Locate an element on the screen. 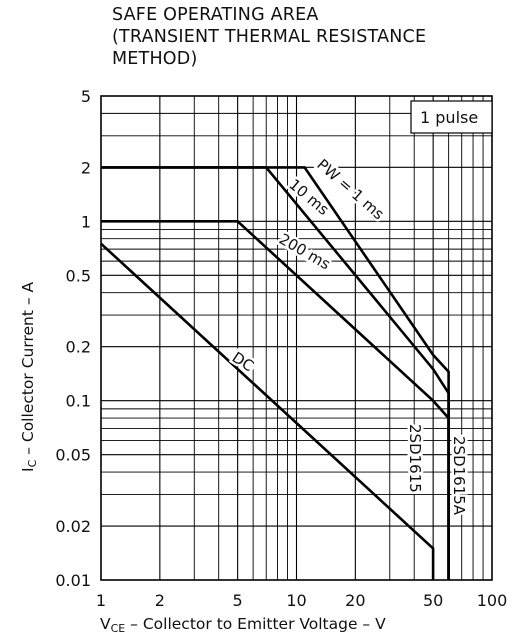 The width and height of the screenshot is (516, 638). y-tick-label: 0.05 is located at coordinates (73, 455).